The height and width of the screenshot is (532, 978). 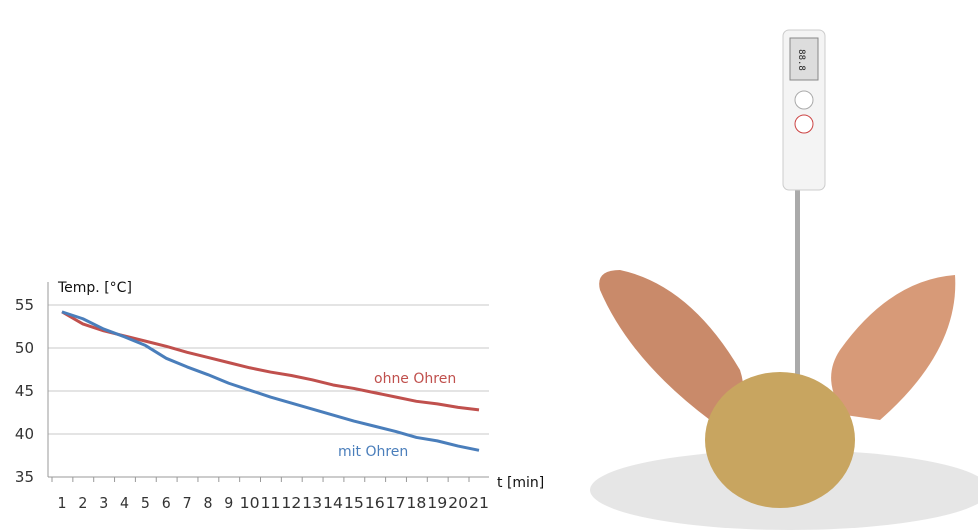 I want to click on y-tick-label: 35, so click(x=24, y=477).